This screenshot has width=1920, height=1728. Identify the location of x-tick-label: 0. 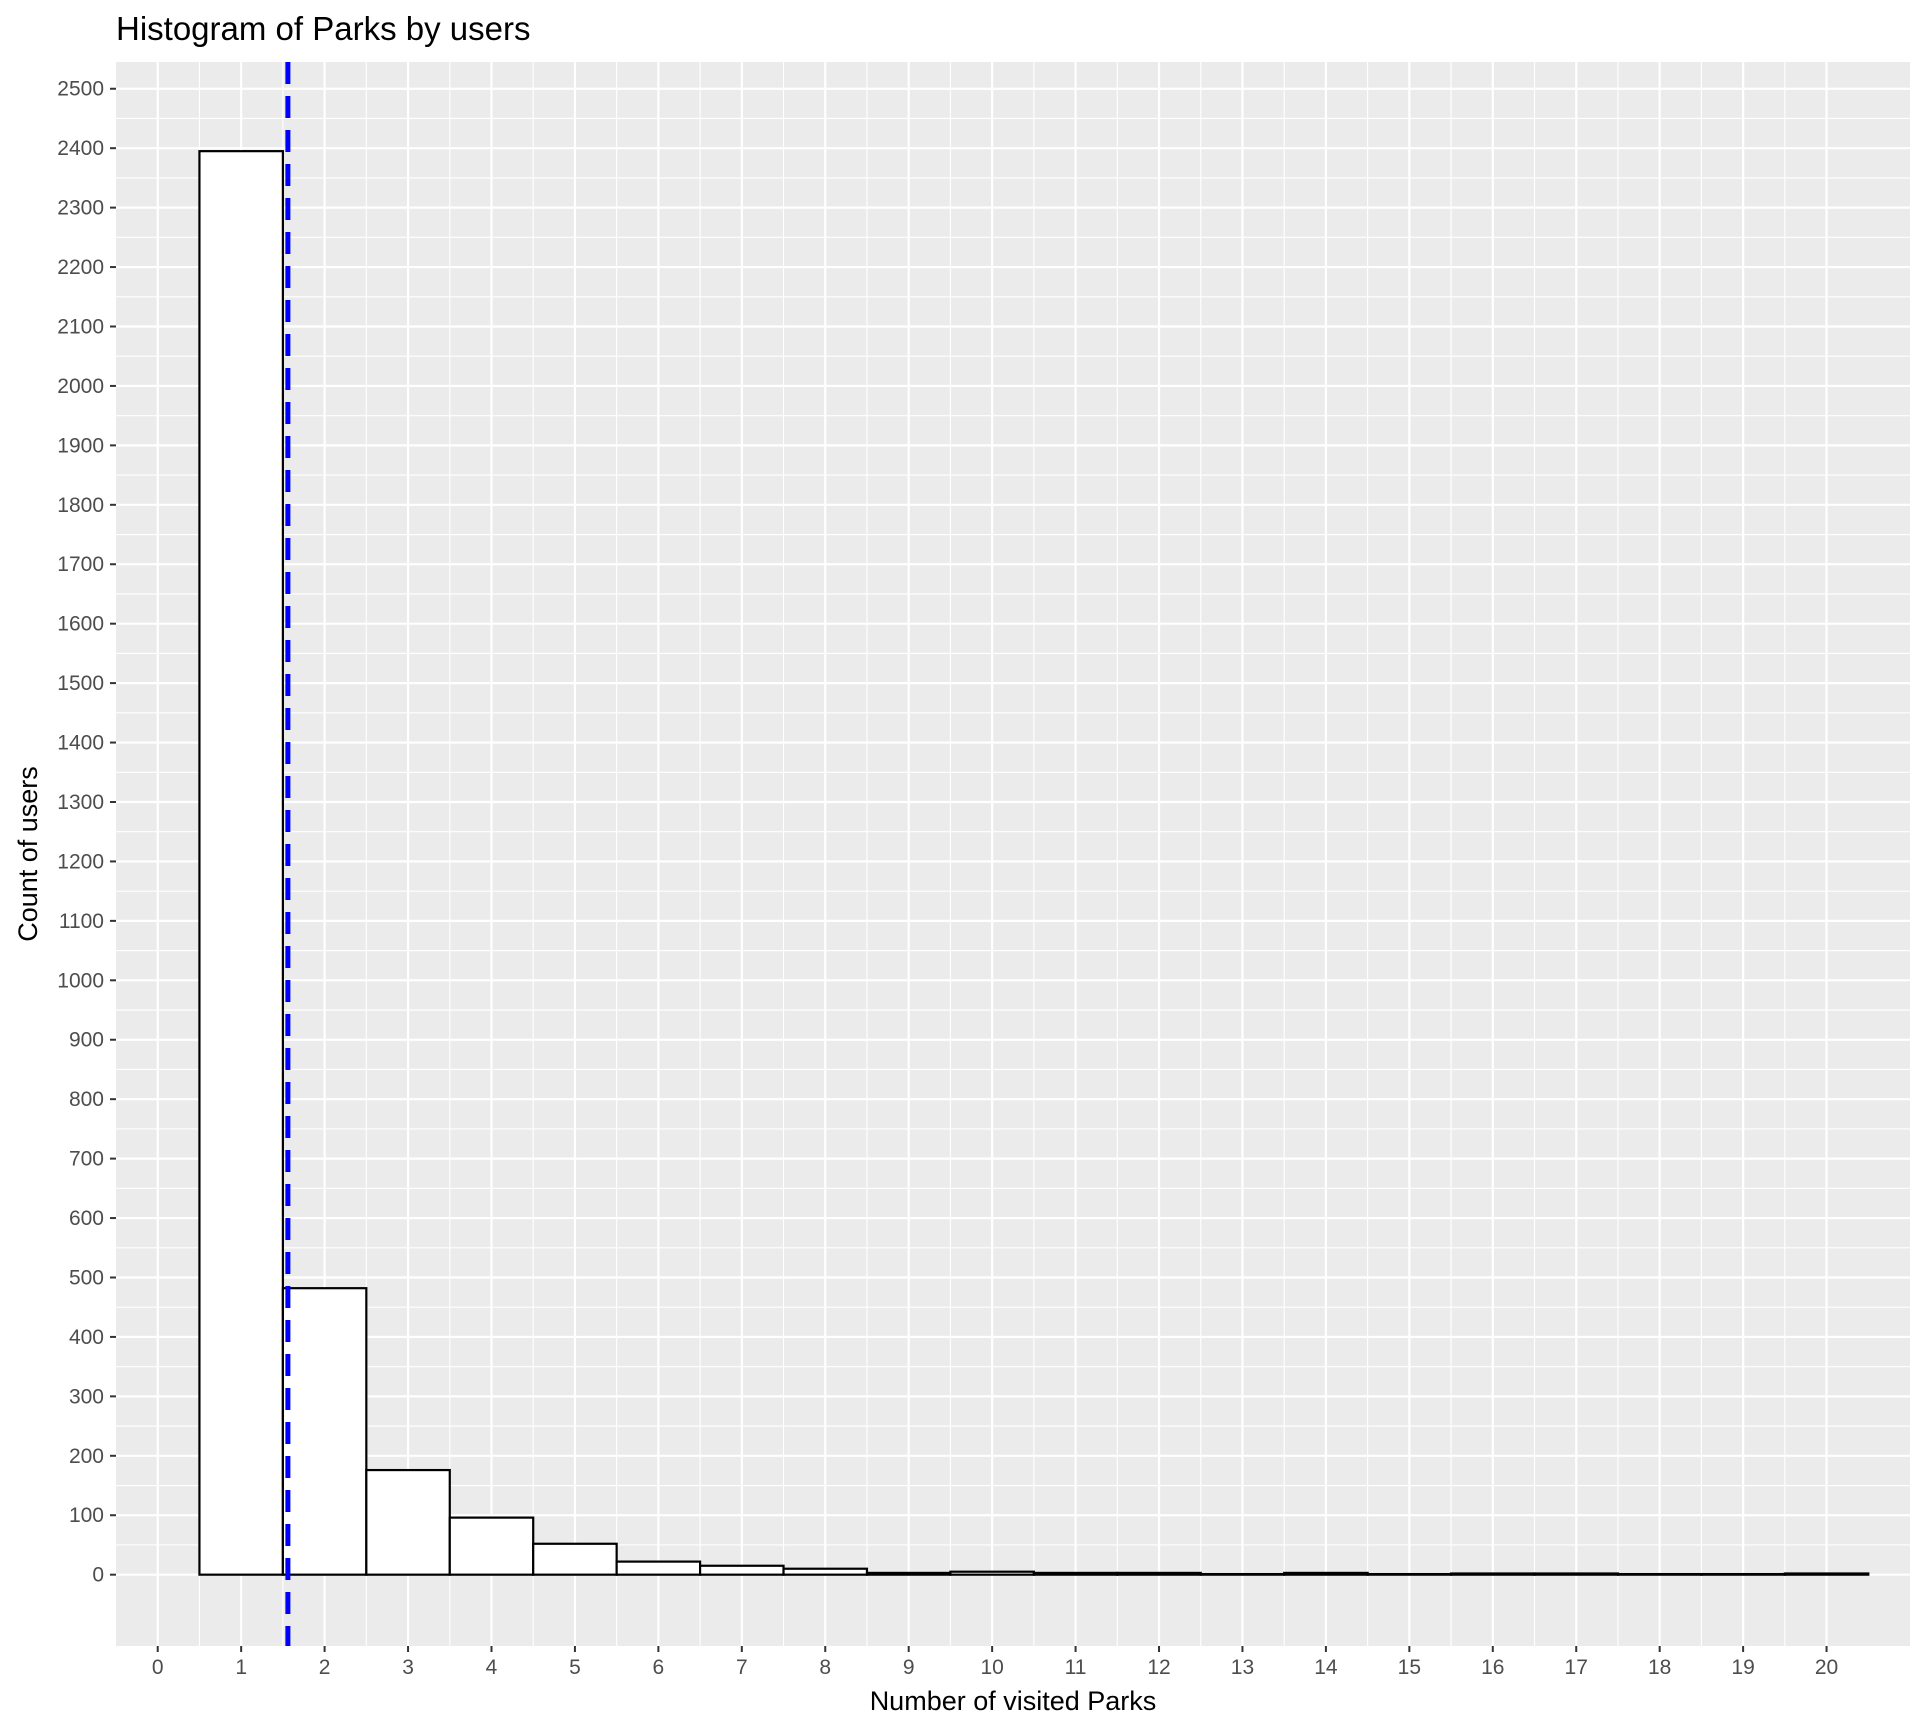
(158, 1667).